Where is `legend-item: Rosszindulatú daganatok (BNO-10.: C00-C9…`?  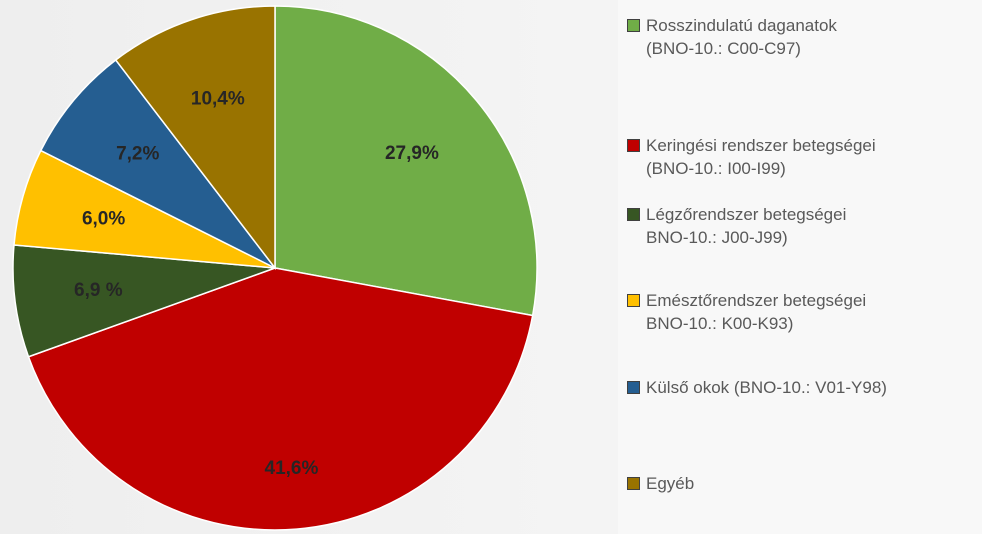 legend-item: Rosszindulatú daganatok (BNO-10.: C00-C9… is located at coordinates (732, 37).